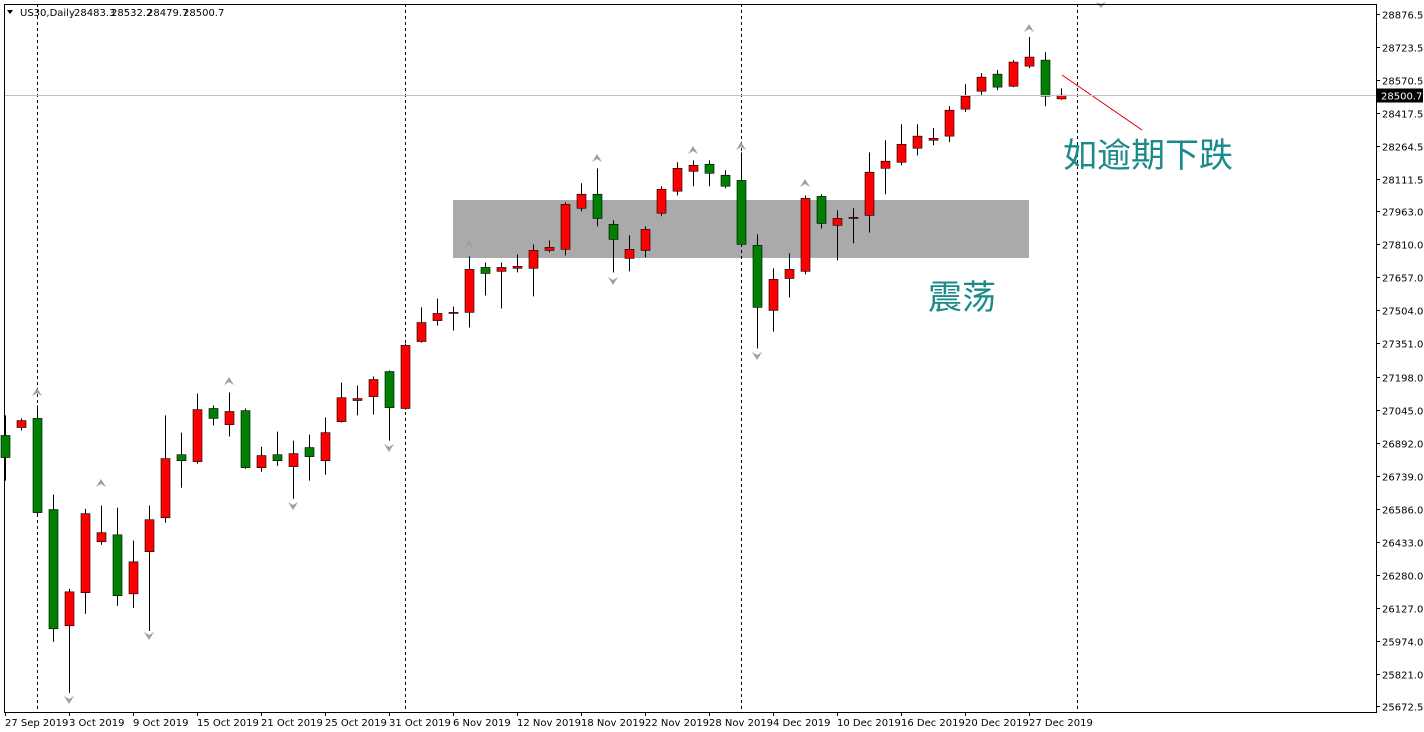  I want to click on annotation-arrow, so click(1102, 102).